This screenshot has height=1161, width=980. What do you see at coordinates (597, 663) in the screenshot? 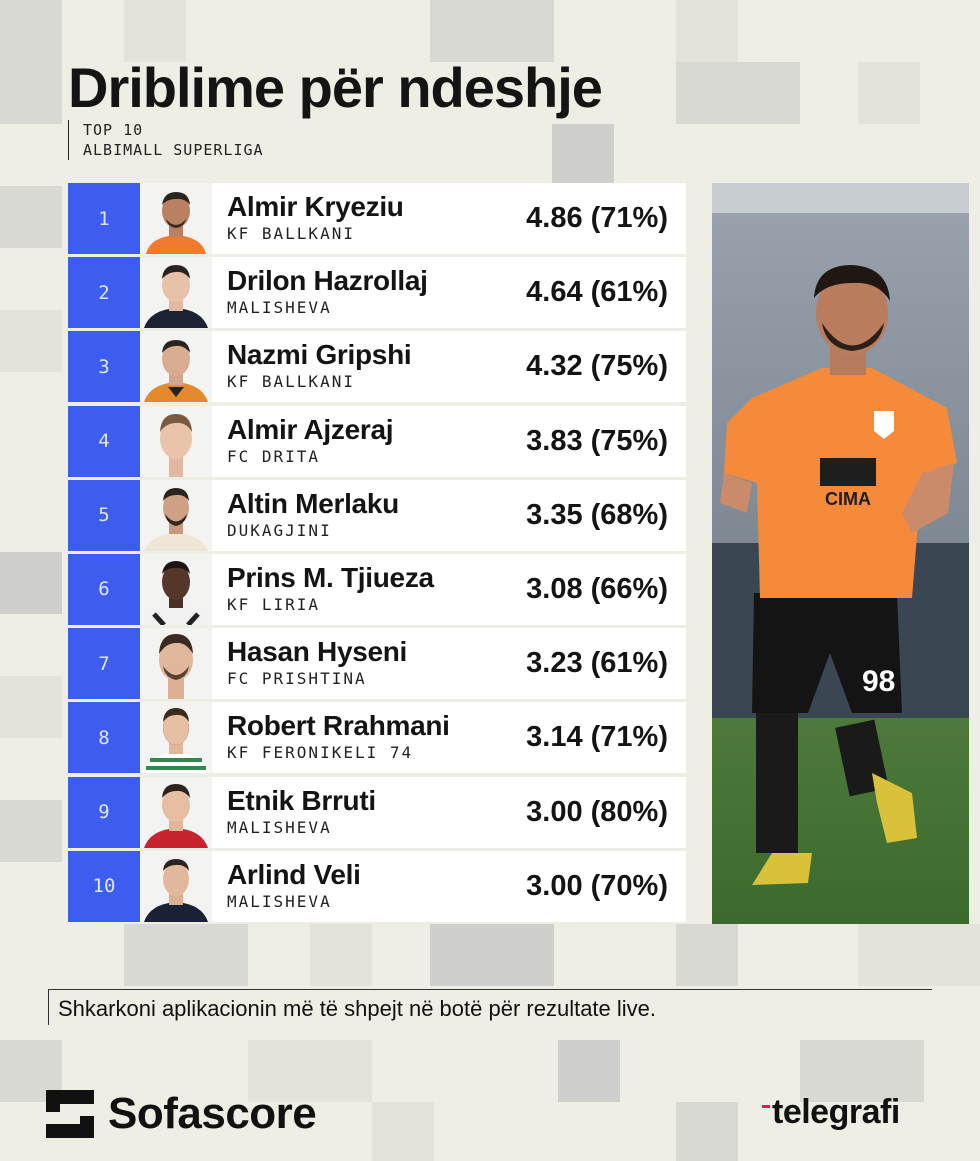
I see `dribble-value: 3.23 (61%)` at bounding box center [597, 663].